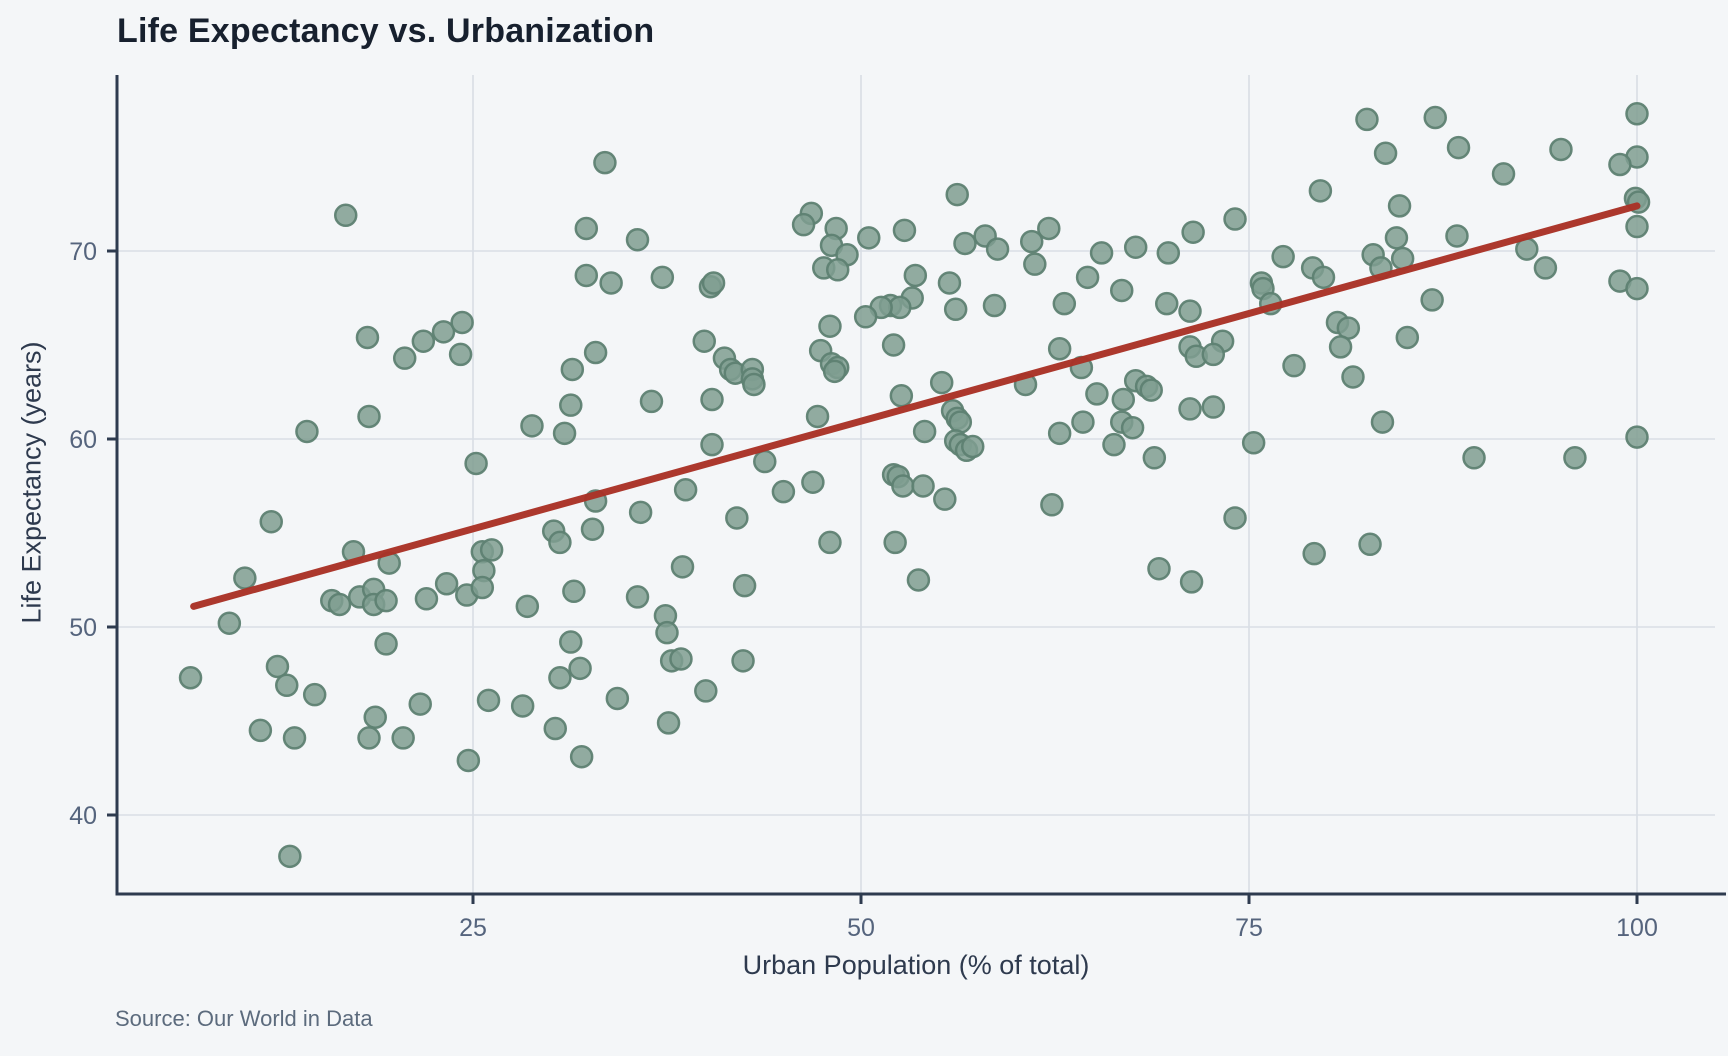 The width and height of the screenshot is (1728, 1056). What do you see at coordinates (83, 252) in the screenshot?
I see `y-tick-label: 70` at bounding box center [83, 252].